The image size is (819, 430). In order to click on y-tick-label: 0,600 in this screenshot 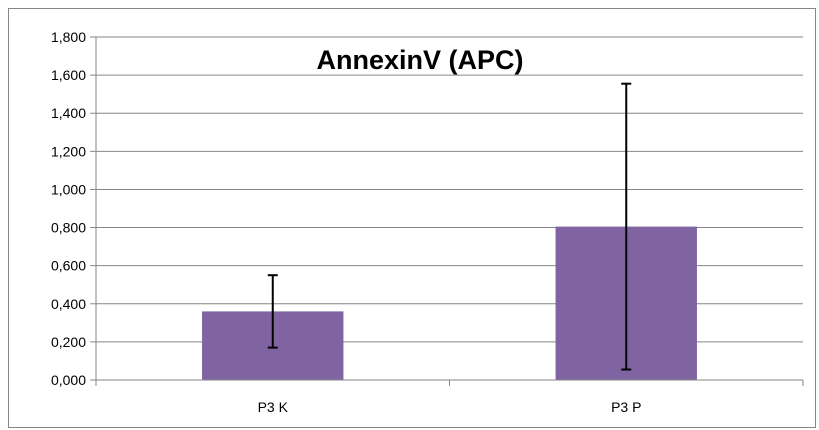, I will do `click(68, 266)`.